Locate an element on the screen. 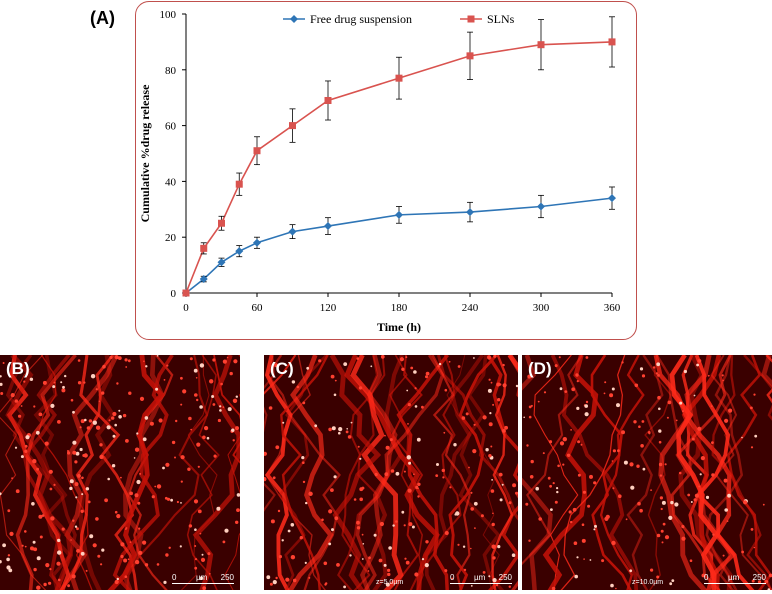  micrograph-d: (D) z=10.0µm 0 µm 250 is located at coordinates (647, 472).